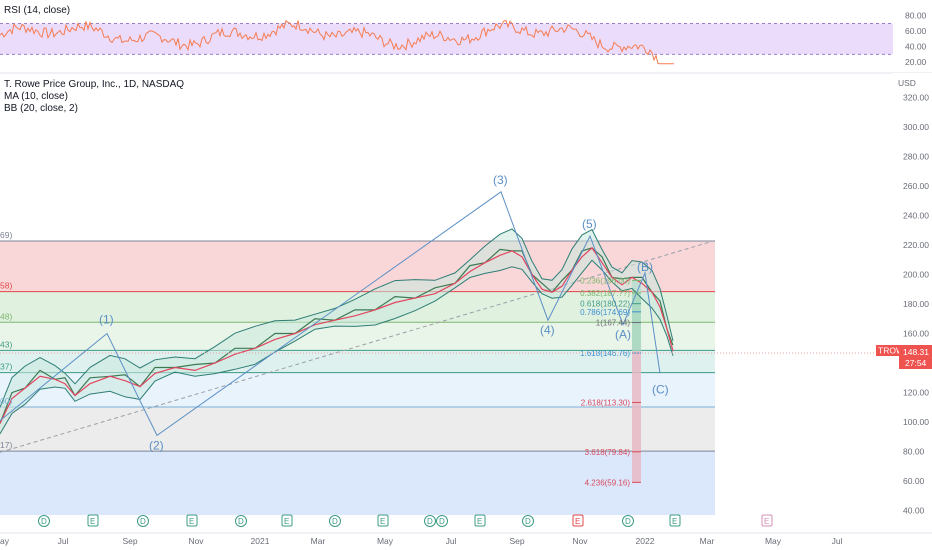 This screenshot has height=550, width=932. What do you see at coordinates (916, 245) in the screenshot?
I see `price-tick: 220.00` at bounding box center [916, 245].